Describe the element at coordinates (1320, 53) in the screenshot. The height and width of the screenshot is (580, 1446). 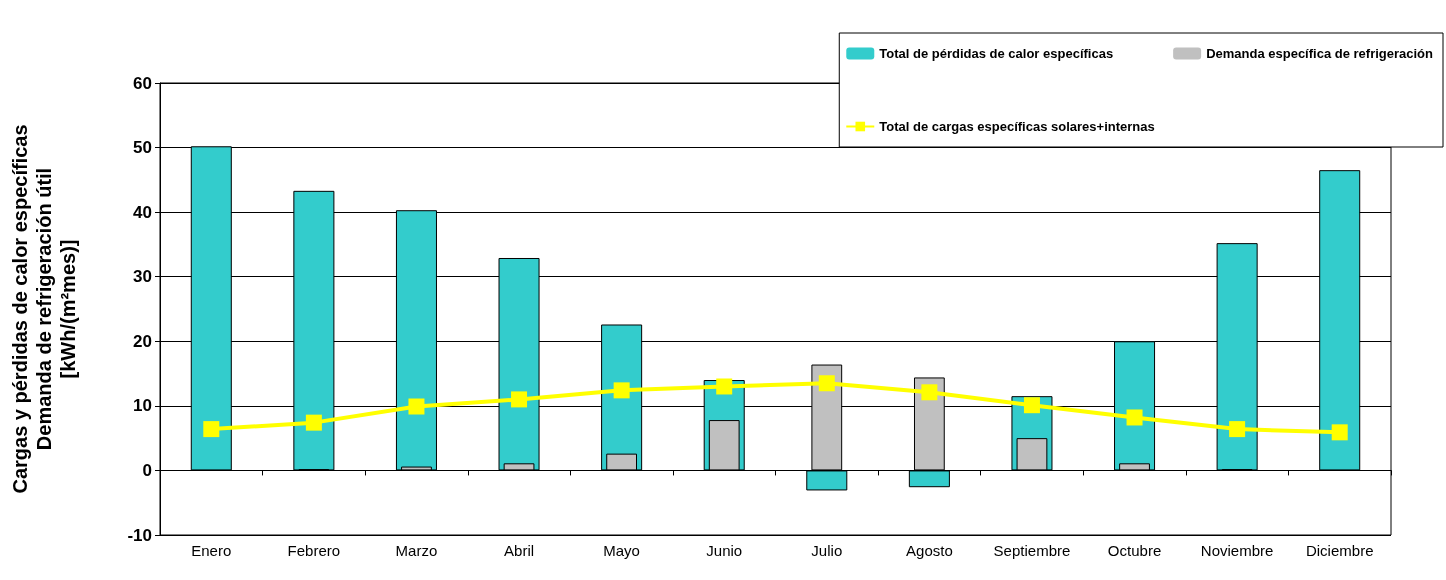
I see `legend-label: Demanda específica de refrigeración` at that location.